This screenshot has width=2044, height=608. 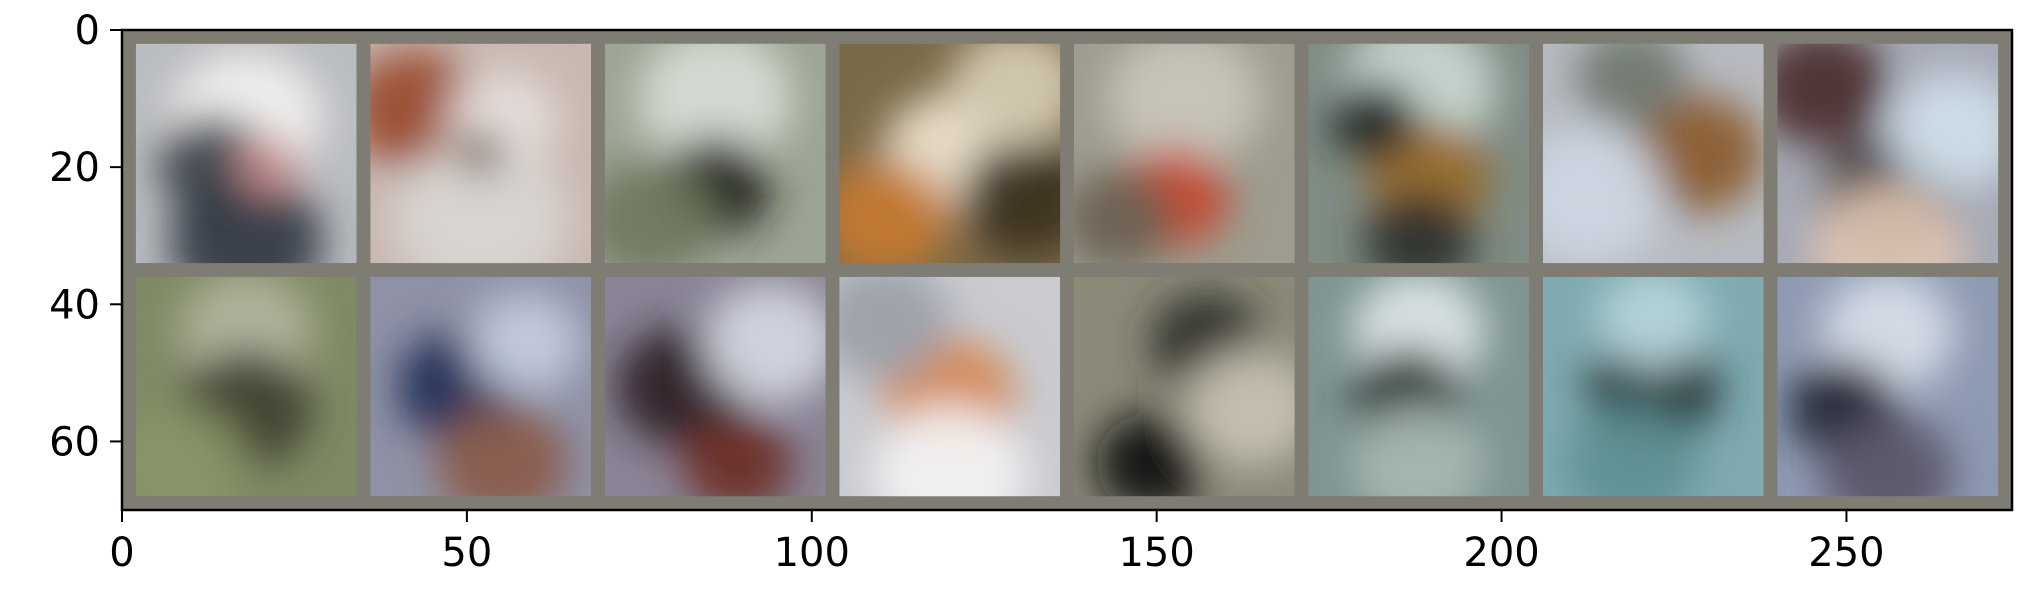 What do you see at coordinates (1846, 553) in the screenshot?
I see `x-tick-label: 250` at bounding box center [1846, 553].